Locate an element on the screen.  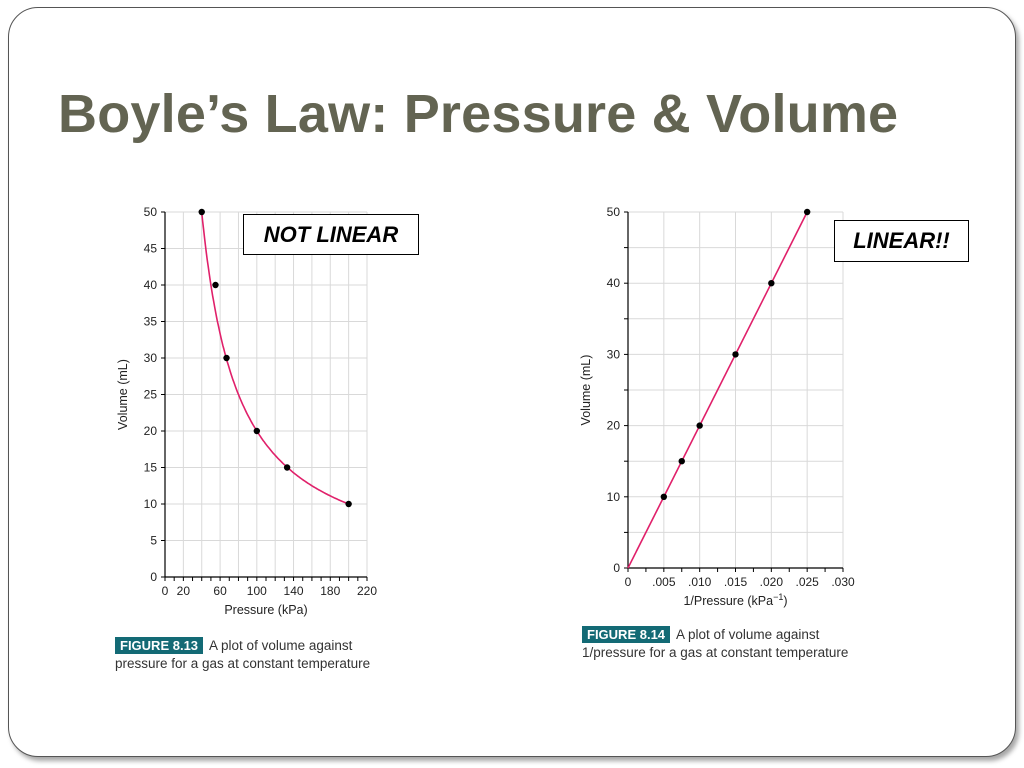
x-tick-label: .010 is located at coordinates (700, 582).